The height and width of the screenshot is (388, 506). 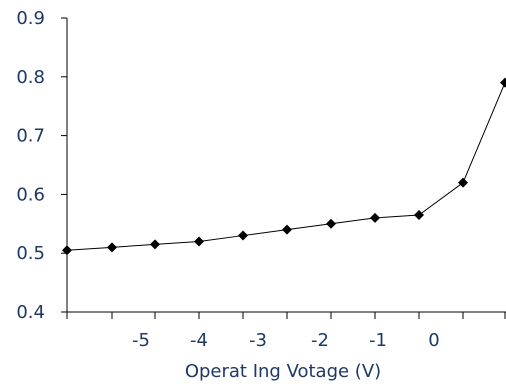 I want to click on x-tick-label: -2, so click(x=320, y=340).